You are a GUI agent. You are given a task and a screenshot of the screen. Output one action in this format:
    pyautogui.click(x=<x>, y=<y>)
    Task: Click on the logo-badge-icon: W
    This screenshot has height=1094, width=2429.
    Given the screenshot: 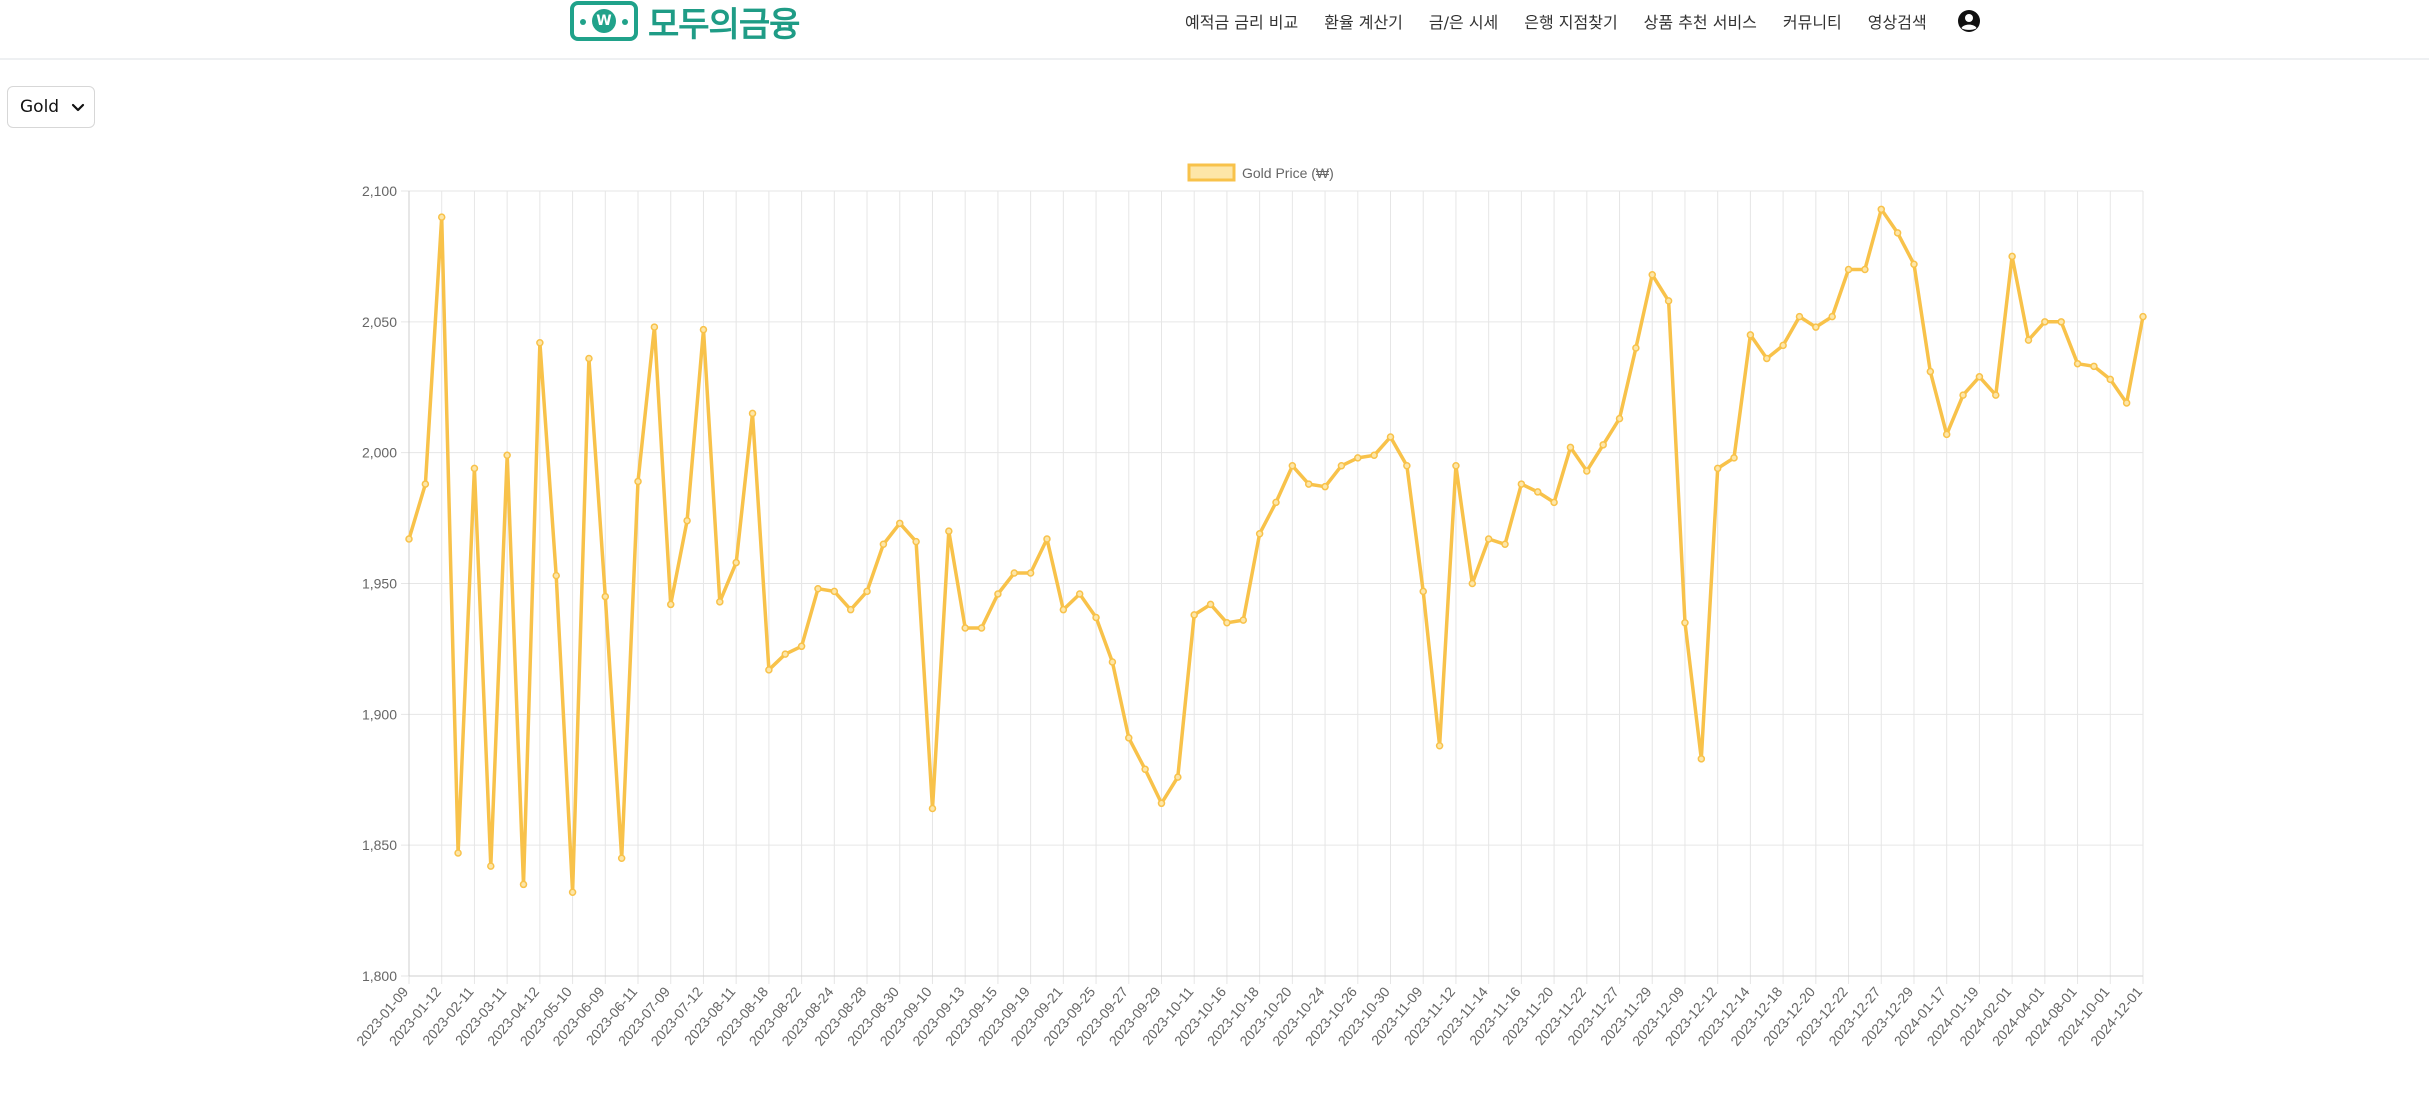 What is the action you would take?
    pyautogui.click(x=604, y=21)
    